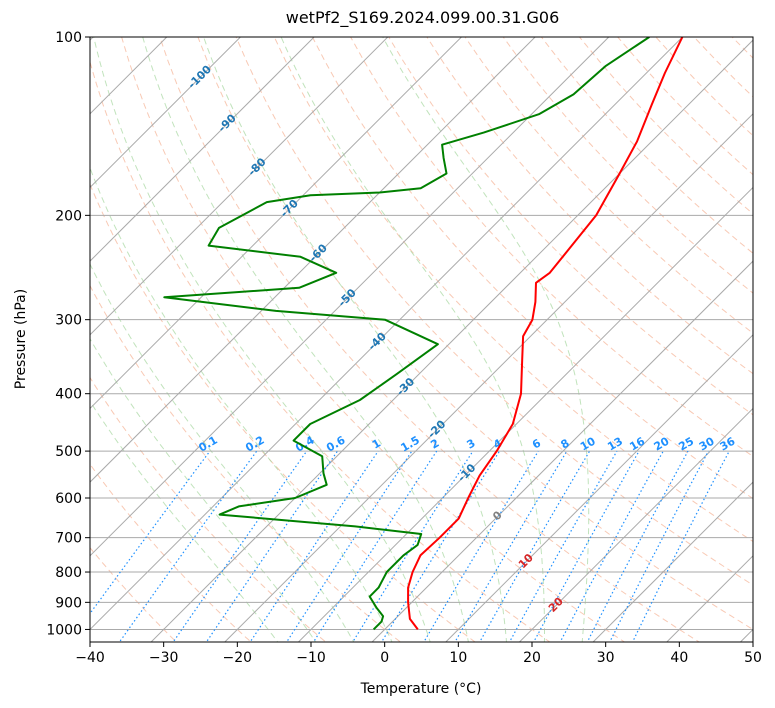 This screenshot has height=708, width=775. I want to click on x-tick-label: 40, so click(679, 658).